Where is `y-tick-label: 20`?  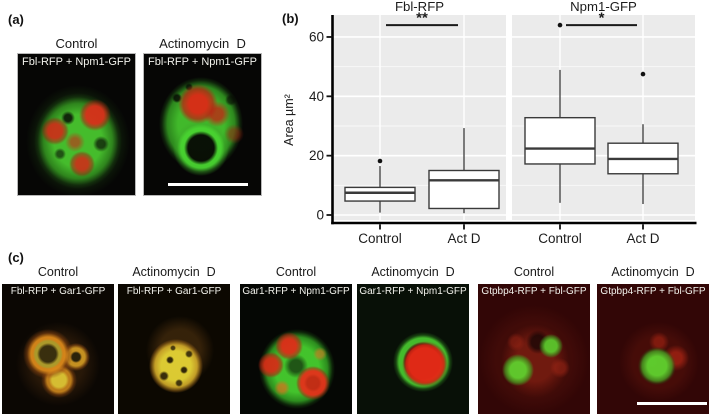 y-tick-label: 20 is located at coordinates (316, 155).